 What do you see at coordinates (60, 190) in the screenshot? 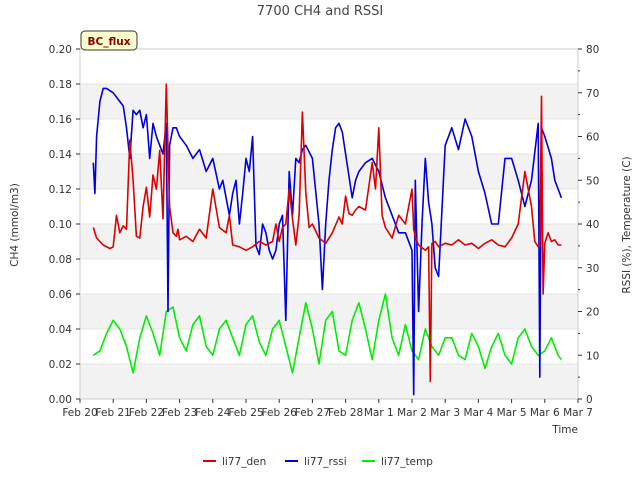
I see `y-tick-label: 0.12` at bounding box center [60, 190].